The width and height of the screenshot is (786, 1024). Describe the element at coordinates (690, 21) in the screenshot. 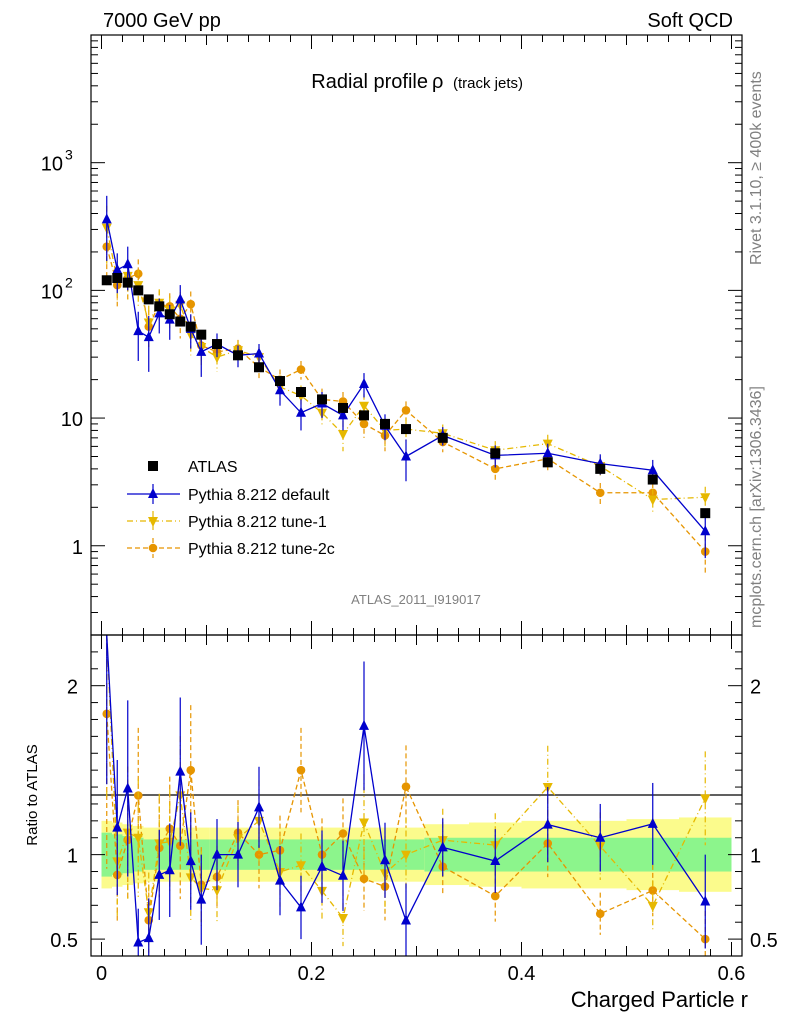

I see `header-right: Soft QCD` at that location.